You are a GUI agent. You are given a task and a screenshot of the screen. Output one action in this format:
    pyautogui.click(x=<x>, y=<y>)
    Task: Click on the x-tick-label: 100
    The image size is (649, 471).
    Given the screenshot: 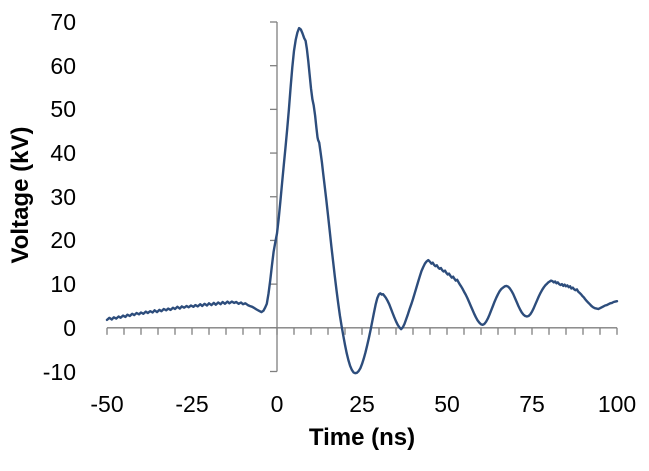 What is the action you would take?
    pyautogui.click(x=617, y=404)
    